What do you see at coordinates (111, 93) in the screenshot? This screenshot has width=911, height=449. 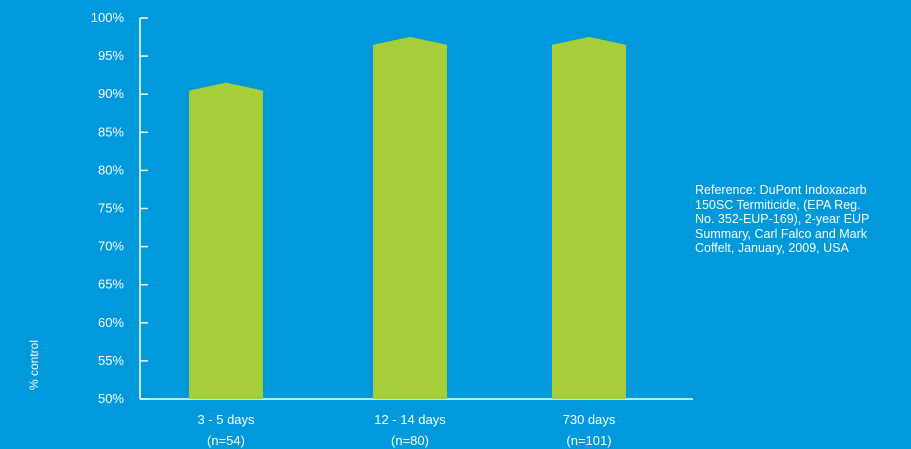 I see `y-tick-label: 90%` at bounding box center [111, 93].